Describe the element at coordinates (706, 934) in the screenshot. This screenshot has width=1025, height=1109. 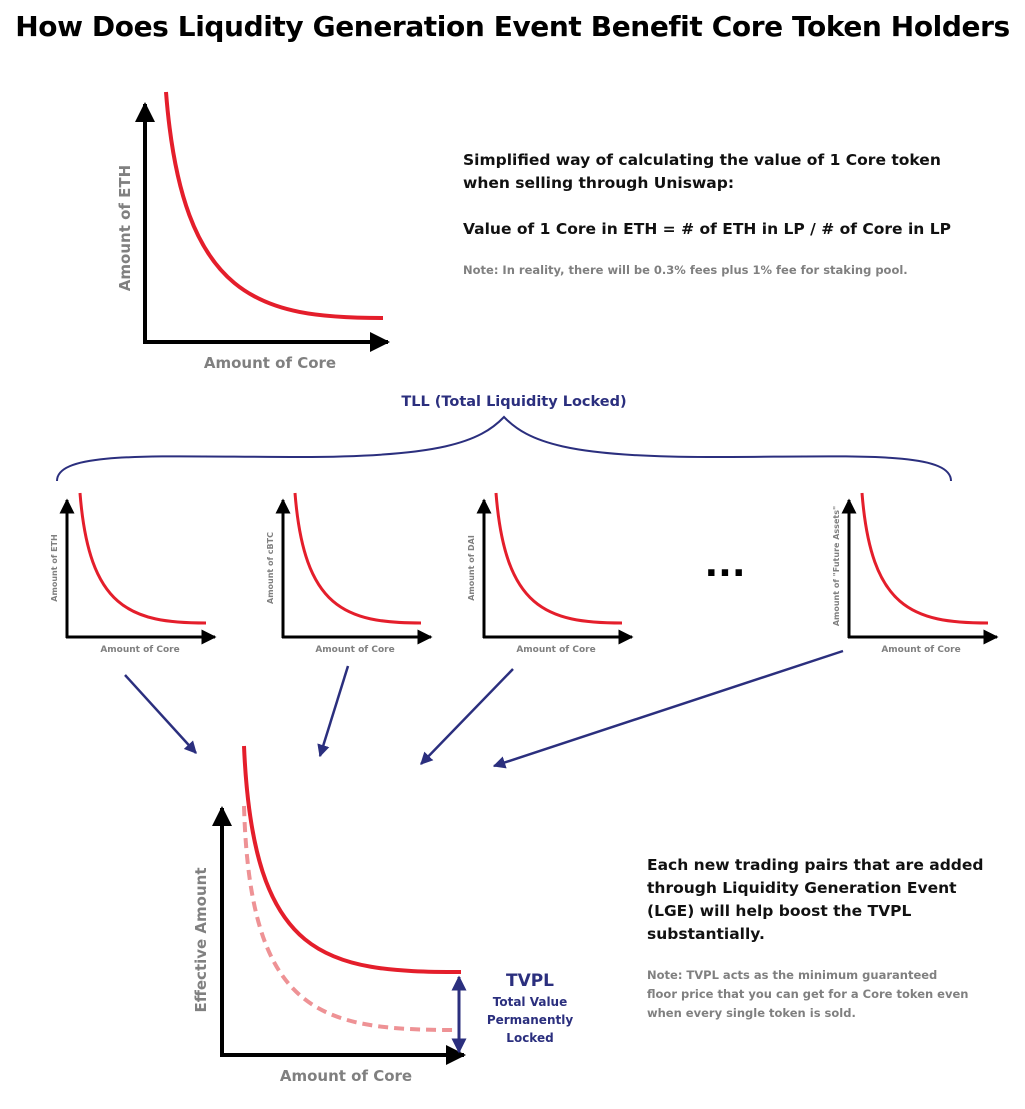
I see `benefit-line-4: substantially.` at that location.